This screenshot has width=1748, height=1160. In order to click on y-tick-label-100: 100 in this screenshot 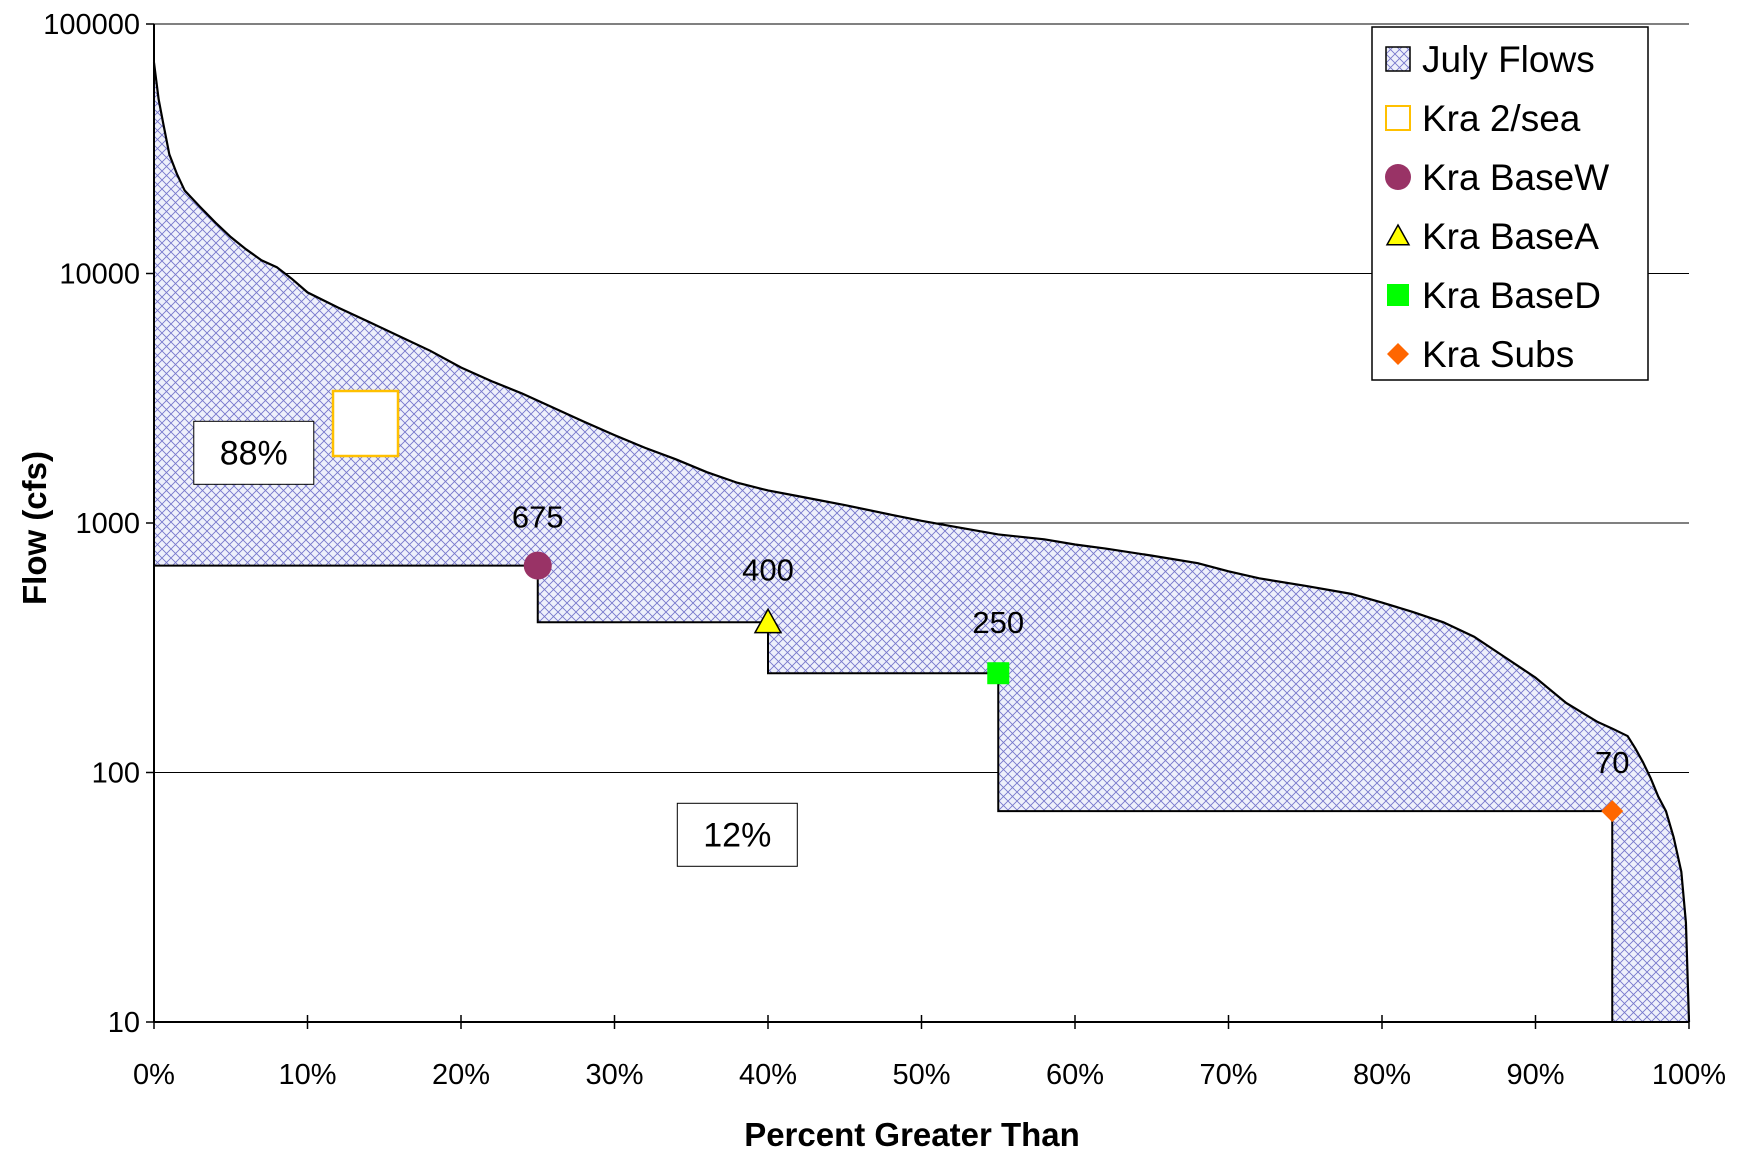, I will do `click(116, 774)`.